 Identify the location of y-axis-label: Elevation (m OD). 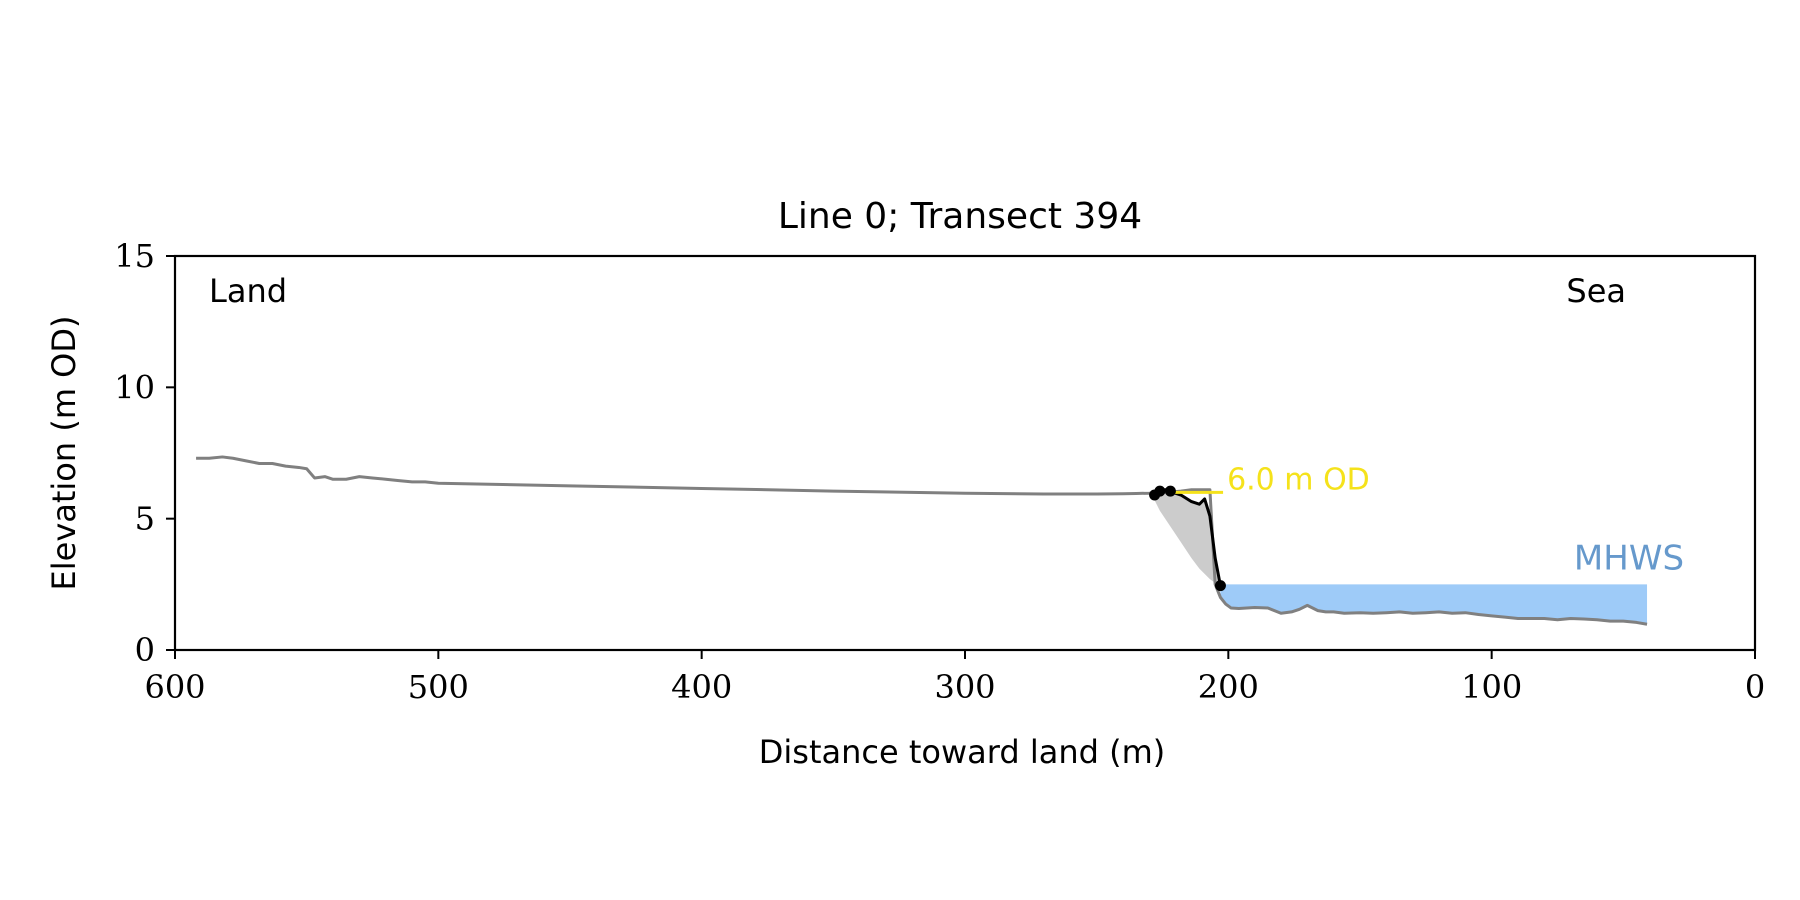
(64, 453).